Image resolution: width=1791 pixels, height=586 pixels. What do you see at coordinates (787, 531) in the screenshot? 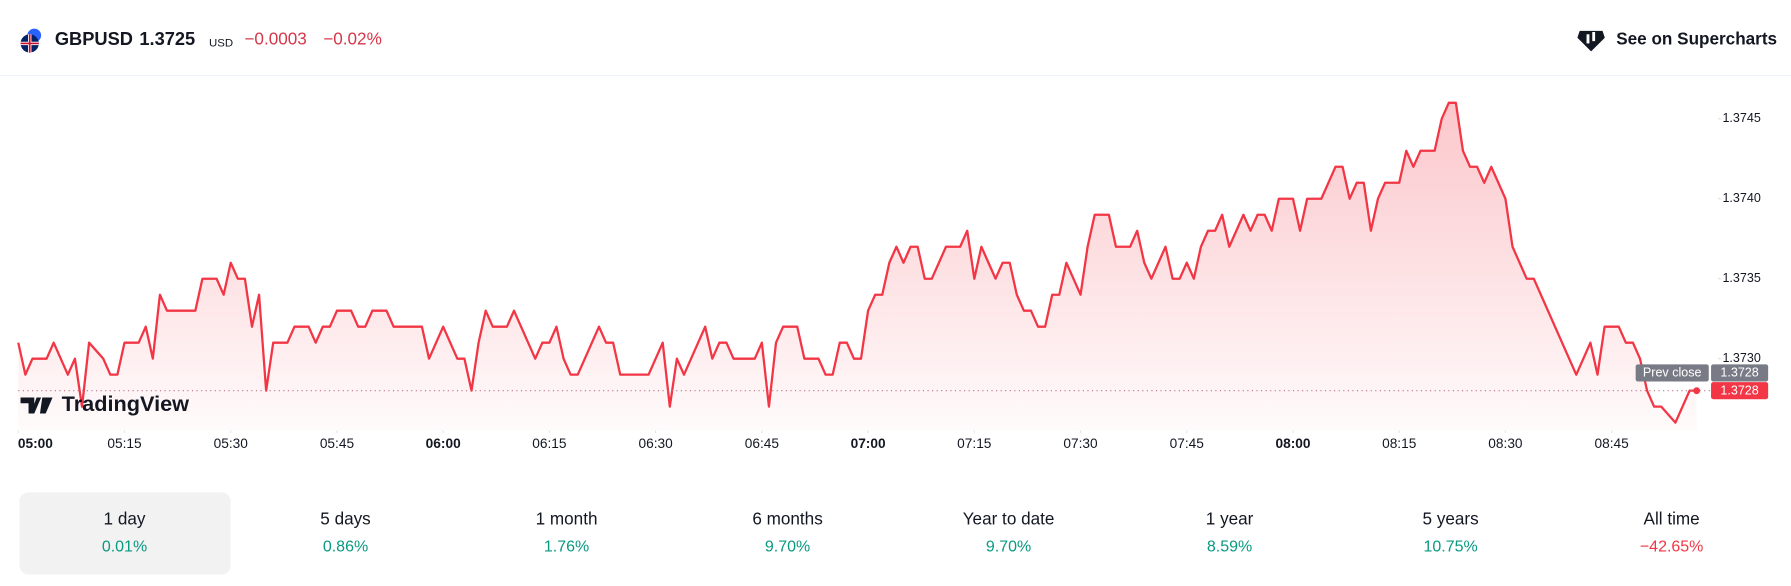
I see `period-tab: 6 months 9.70%` at bounding box center [787, 531].